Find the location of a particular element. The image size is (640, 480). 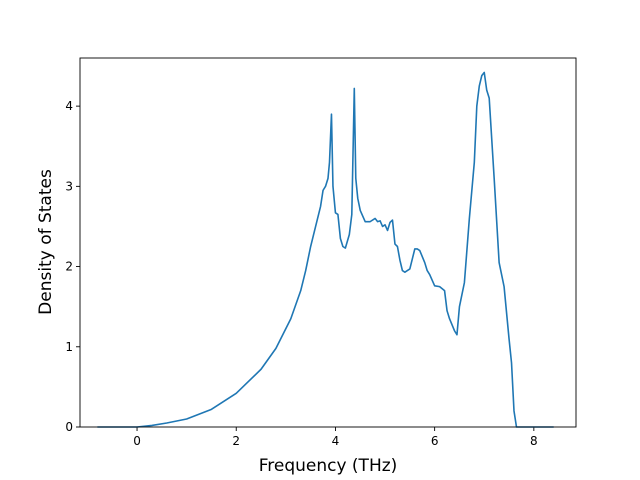

x-tick-label: 8 is located at coordinates (534, 441).